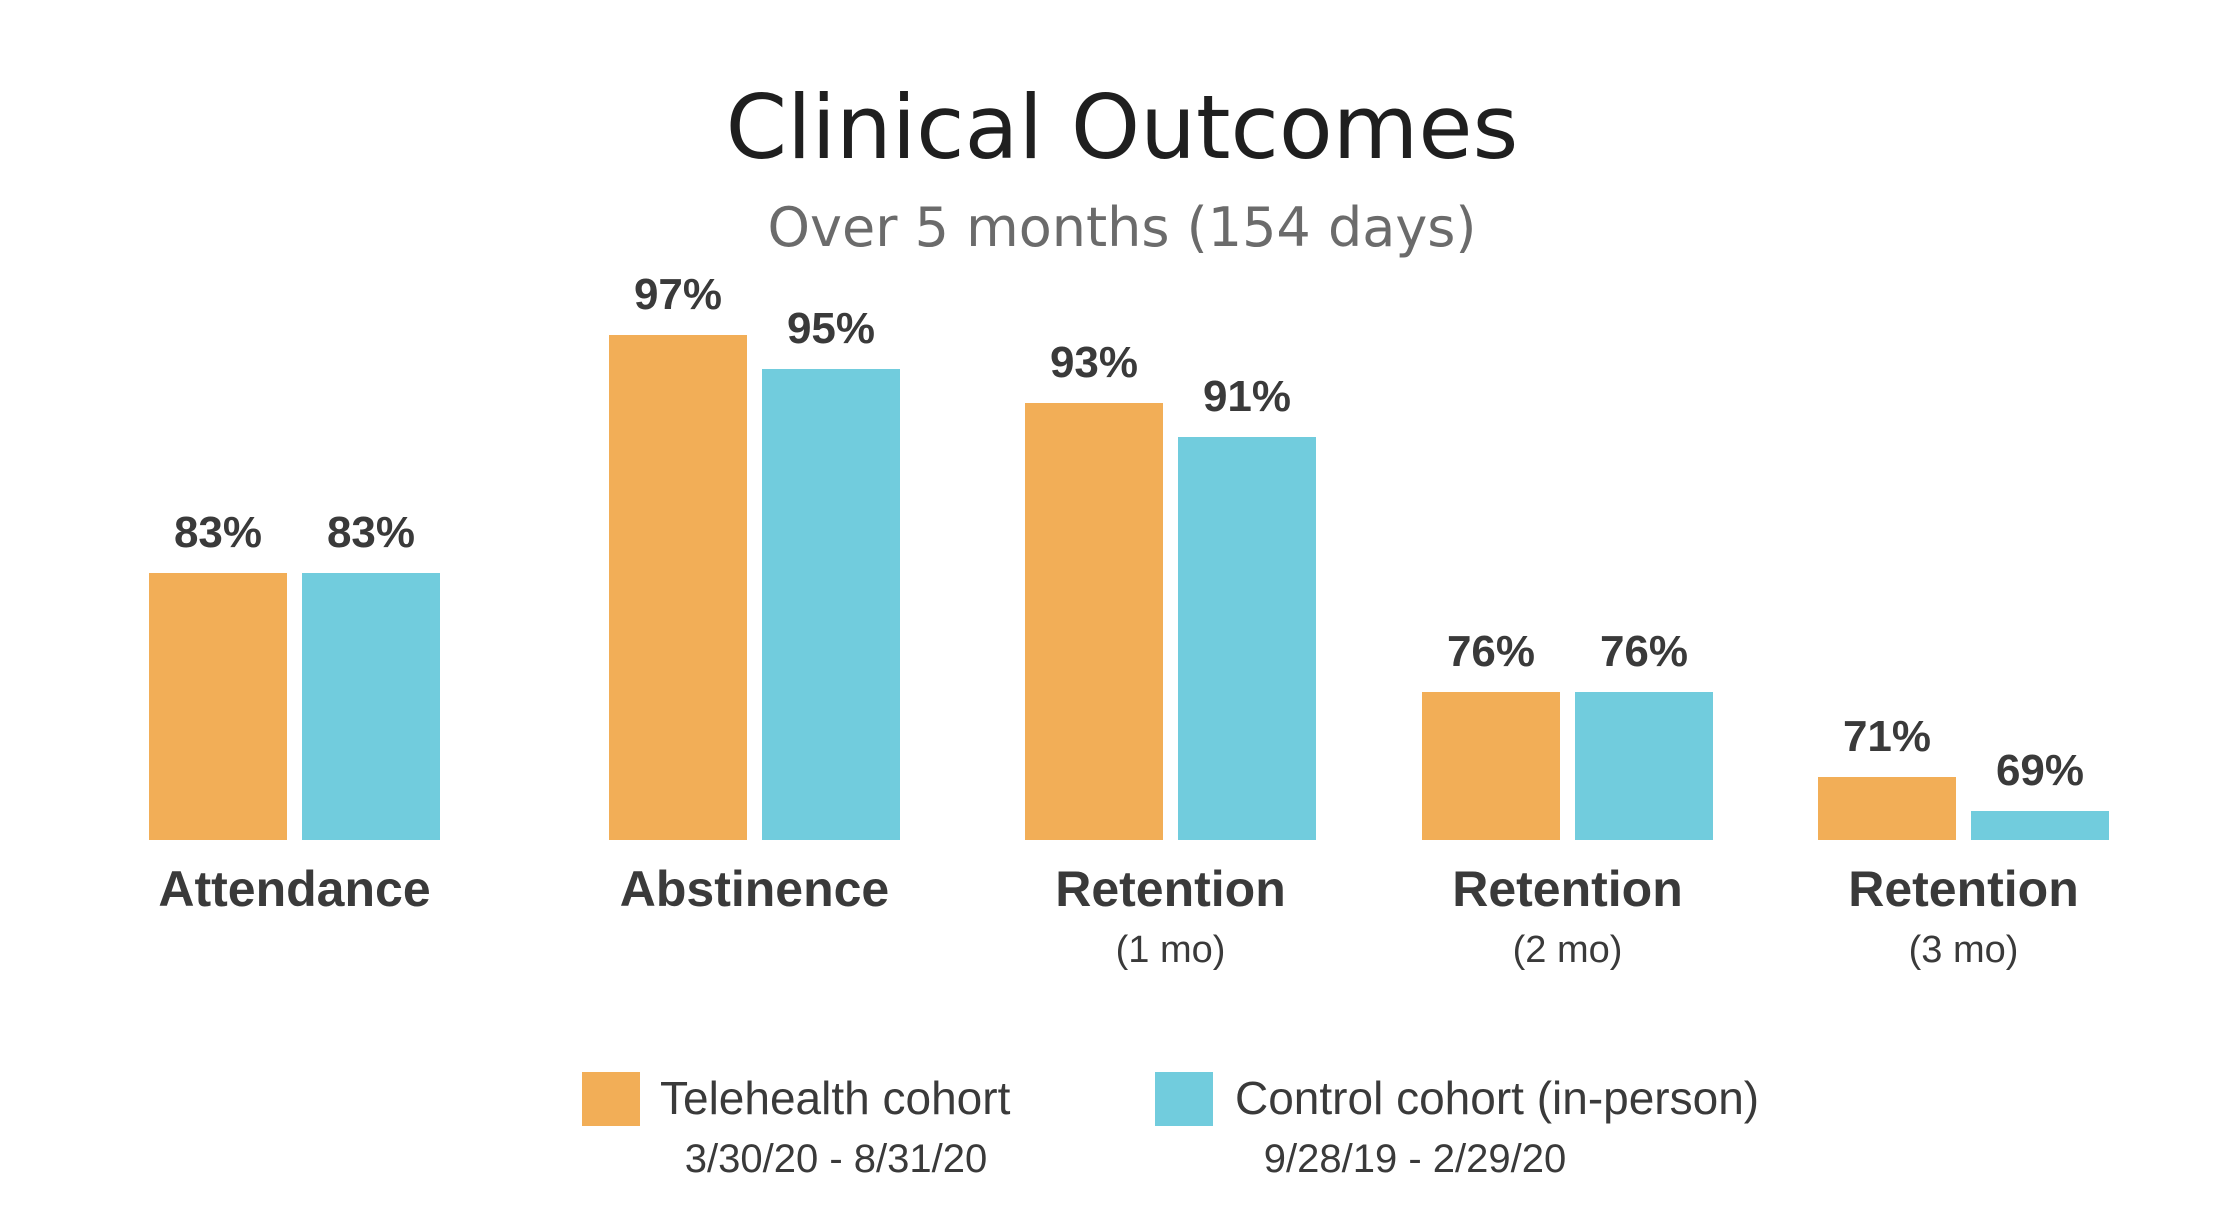  Describe the element at coordinates (1122, 227) in the screenshot. I see `chart-subtitle: Over 5 months (154 days)` at that location.